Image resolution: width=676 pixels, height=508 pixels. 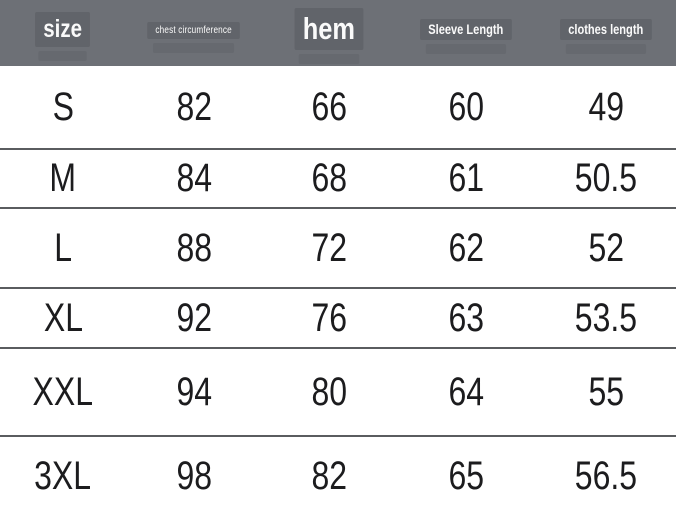 What do you see at coordinates (63, 476) in the screenshot?
I see `size-value: 3XL` at bounding box center [63, 476].